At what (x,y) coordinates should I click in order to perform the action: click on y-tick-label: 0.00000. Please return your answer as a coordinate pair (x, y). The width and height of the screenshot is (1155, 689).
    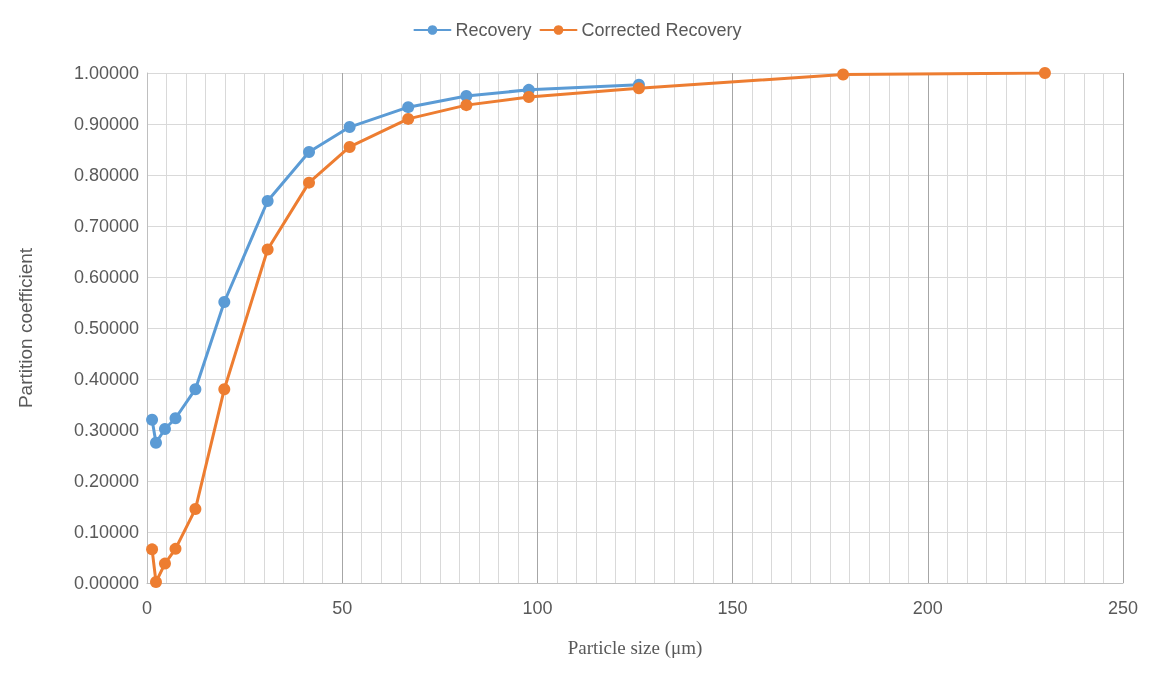
    Looking at the image, I should click on (106, 583).